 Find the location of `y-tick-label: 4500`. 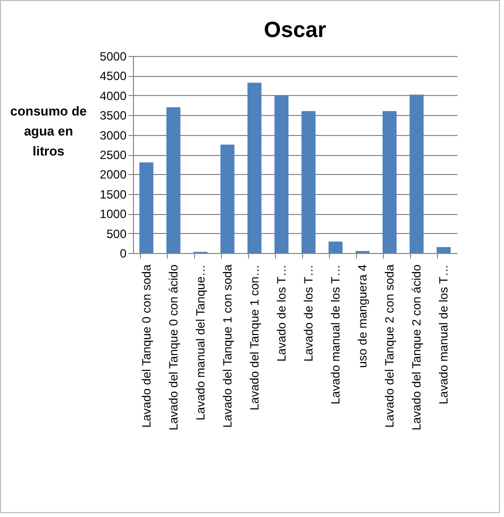

y-tick-label: 4500 is located at coordinates (113, 76).